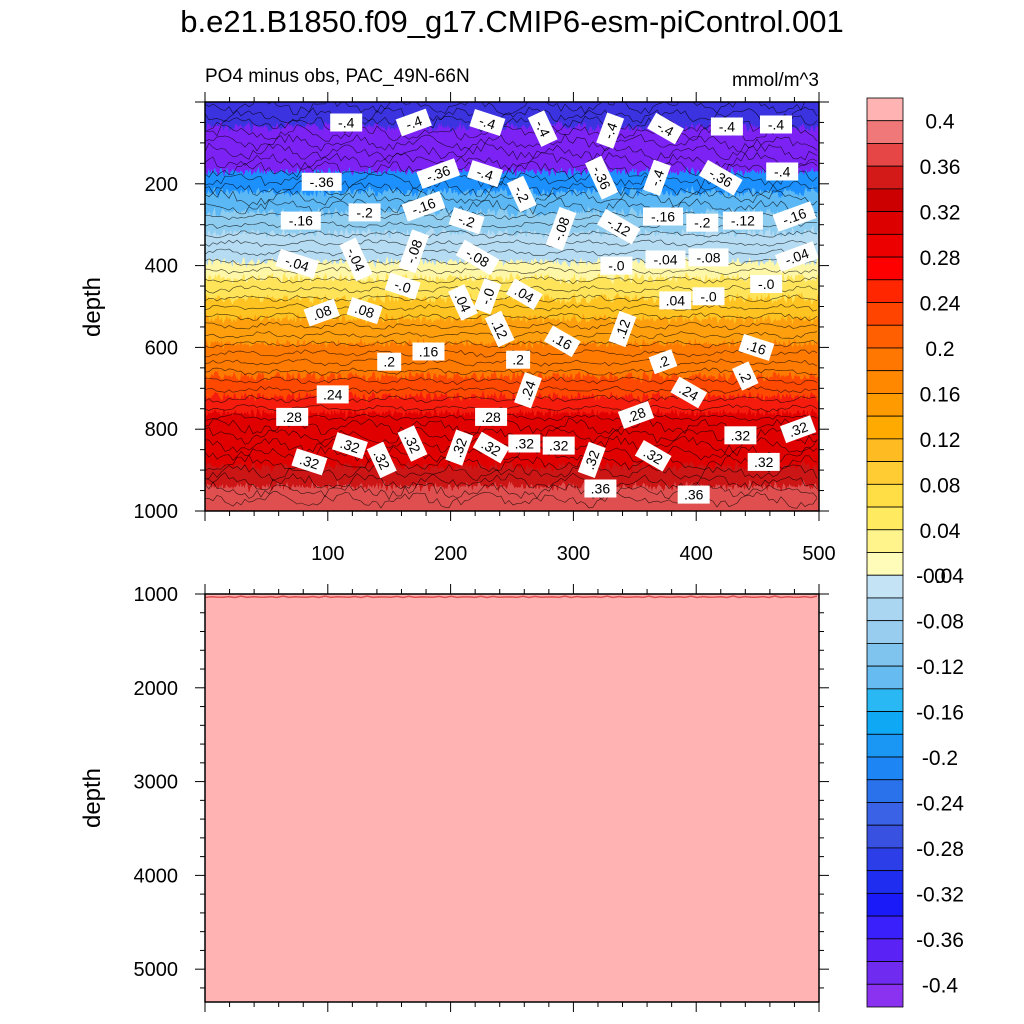 Image resolution: width=1024 pixels, height=1024 pixels. What do you see at coordinates (940, 940) in the screenshot?
I see `colorbar-label: -0.36` at bounding box center [940, 940].